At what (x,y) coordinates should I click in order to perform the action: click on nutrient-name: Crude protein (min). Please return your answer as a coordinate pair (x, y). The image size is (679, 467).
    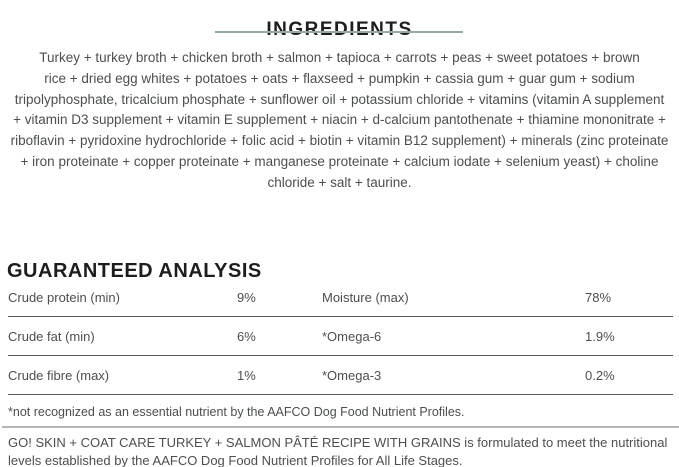
    Looking at the image, I should click on (64, 297).